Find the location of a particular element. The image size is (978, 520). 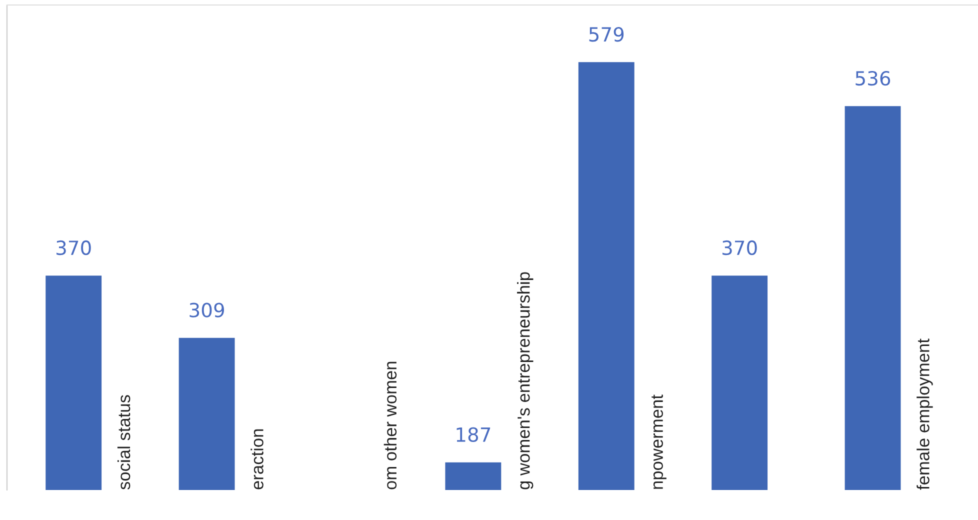

x-tick-label: female employment is located at coordinates (924, 414).